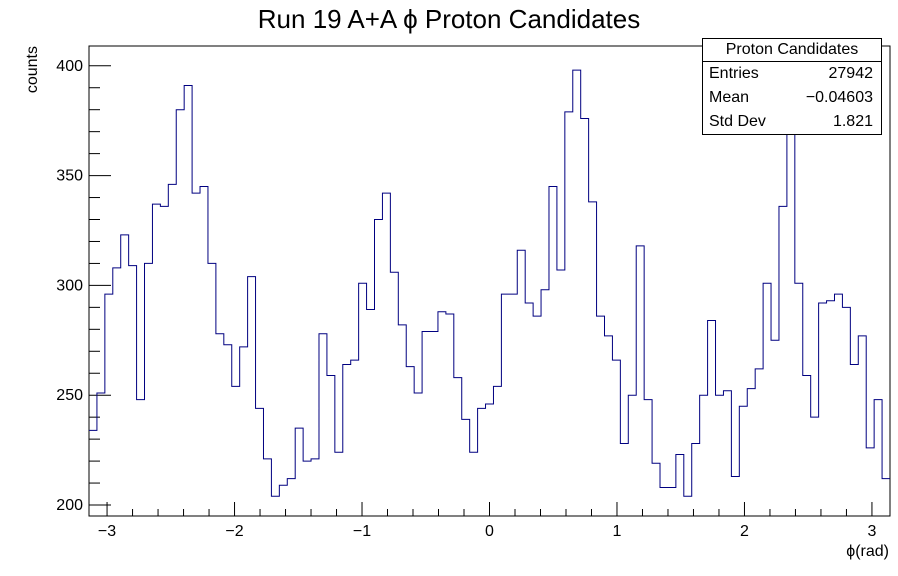 The width and height of the screenshot is (898, 576). Describe the element at coordinates (69, 505) in the screenshot. I see `y-tick-label: 200` at that location.